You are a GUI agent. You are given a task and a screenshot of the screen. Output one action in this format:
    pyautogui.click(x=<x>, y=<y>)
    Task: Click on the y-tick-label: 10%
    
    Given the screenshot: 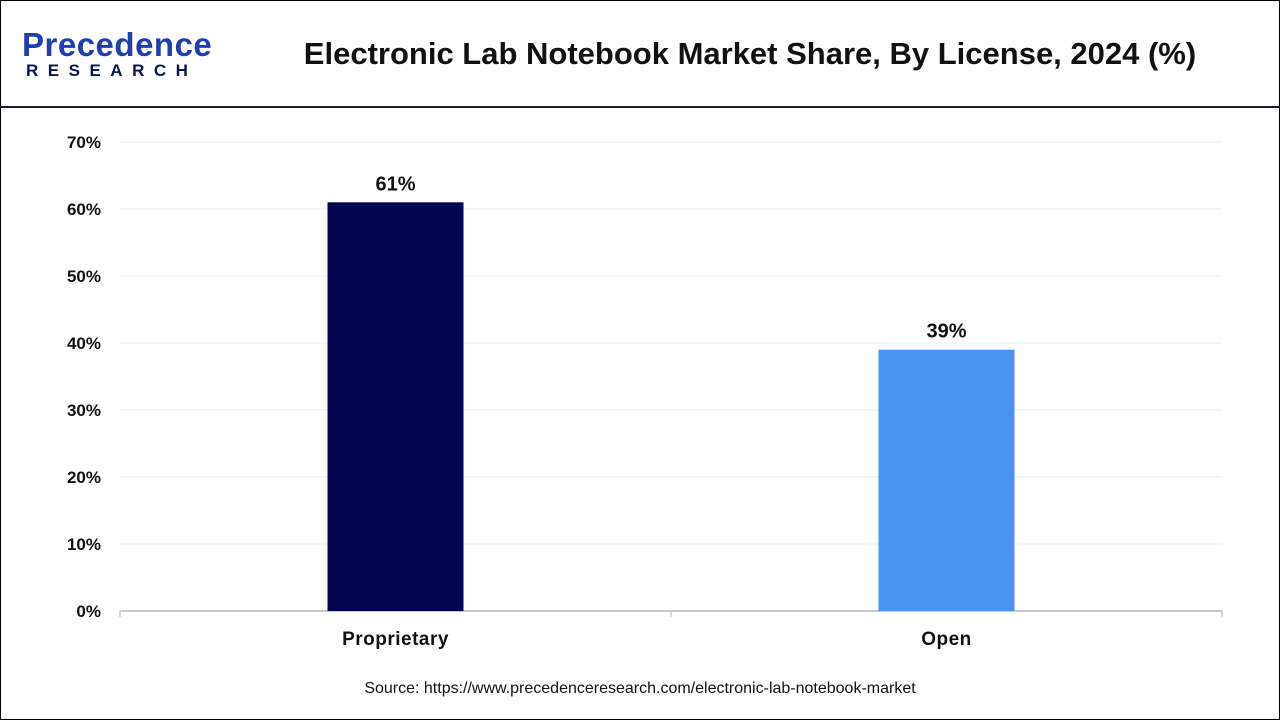 What is the action you would take?
    pyautogui.click(x=84, y=544)
    